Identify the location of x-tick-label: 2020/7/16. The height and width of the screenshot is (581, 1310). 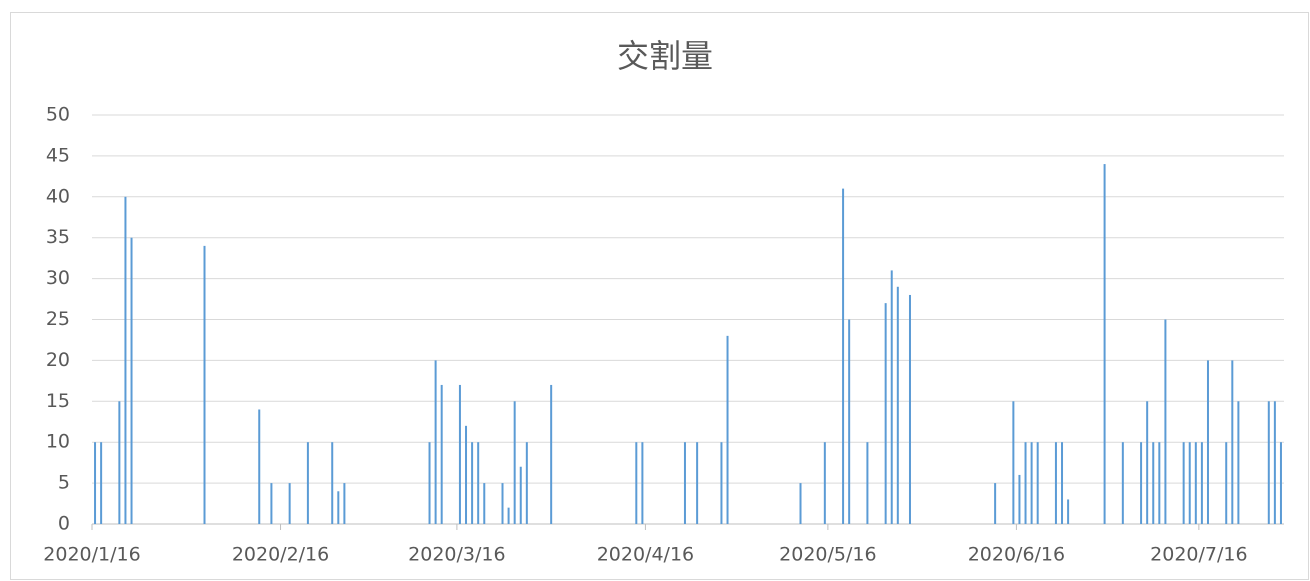
(1198, 555).